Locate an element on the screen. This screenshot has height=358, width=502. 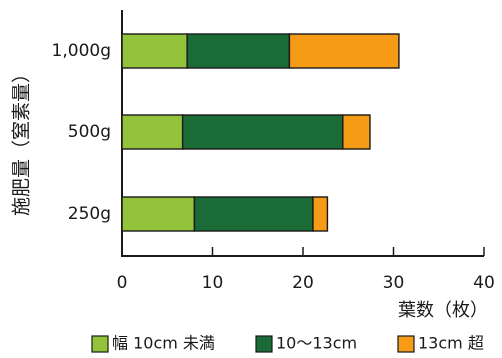
category-label-1: 500g is located at coordinates (89, 132).